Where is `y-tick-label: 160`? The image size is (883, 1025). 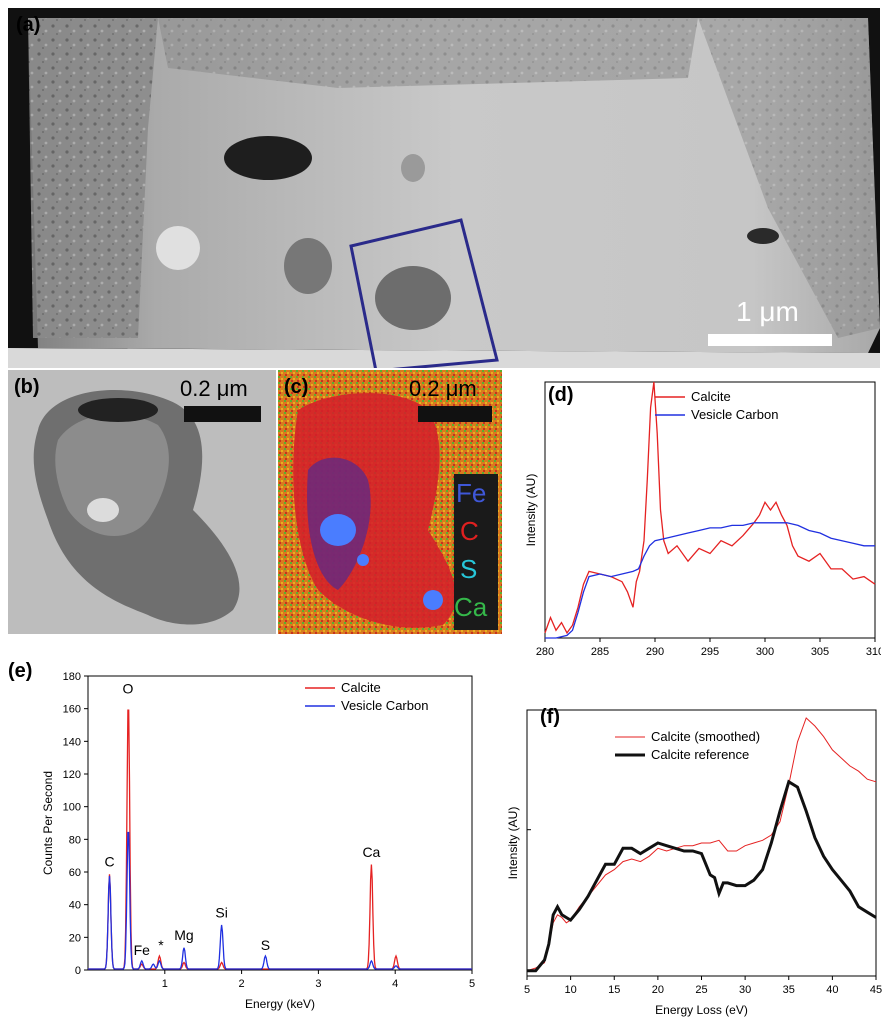
y-tick-label: 160 is located at coordinates (72, 710).